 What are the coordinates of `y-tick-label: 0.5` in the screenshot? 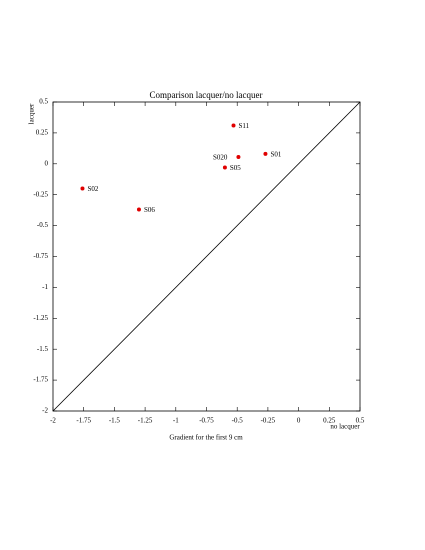 It's located at (43, 102).